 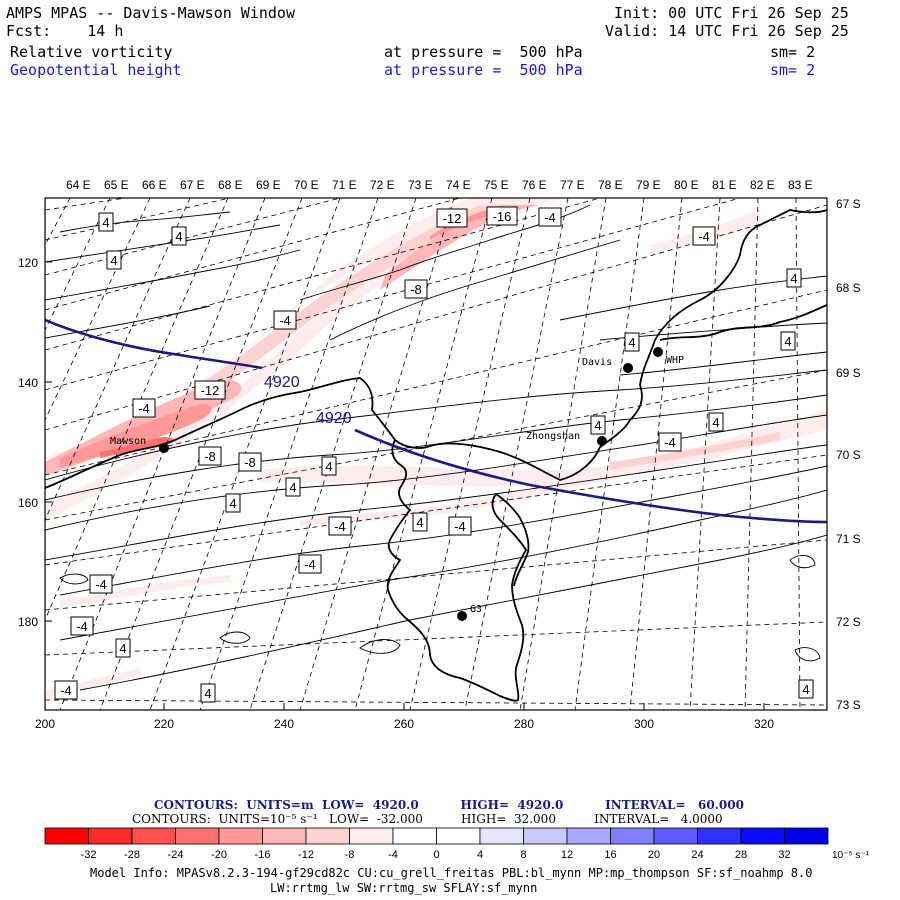 I want to click on left-axis-labels: 120 140 160 180, so click(x=28, y=442).